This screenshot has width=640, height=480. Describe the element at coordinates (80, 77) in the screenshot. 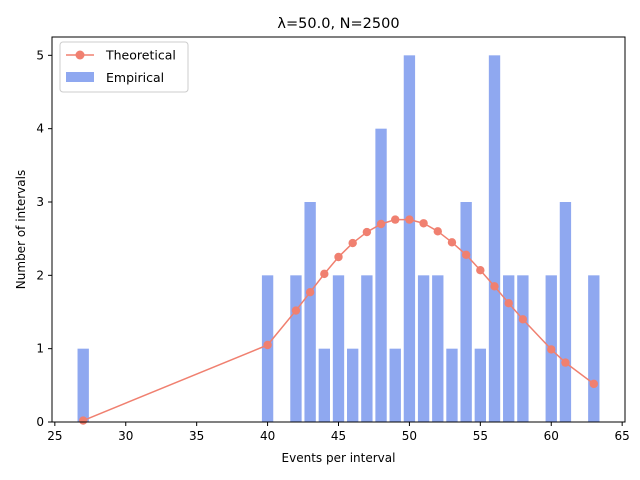

I see `legend-empirical-swatch` at that location.